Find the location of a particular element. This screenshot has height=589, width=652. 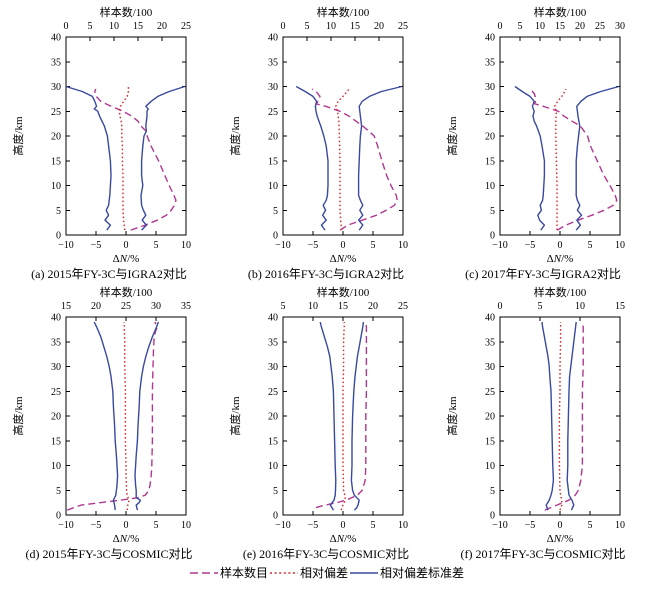

std-solid-line-swatch is located at coordinates (364, 573).